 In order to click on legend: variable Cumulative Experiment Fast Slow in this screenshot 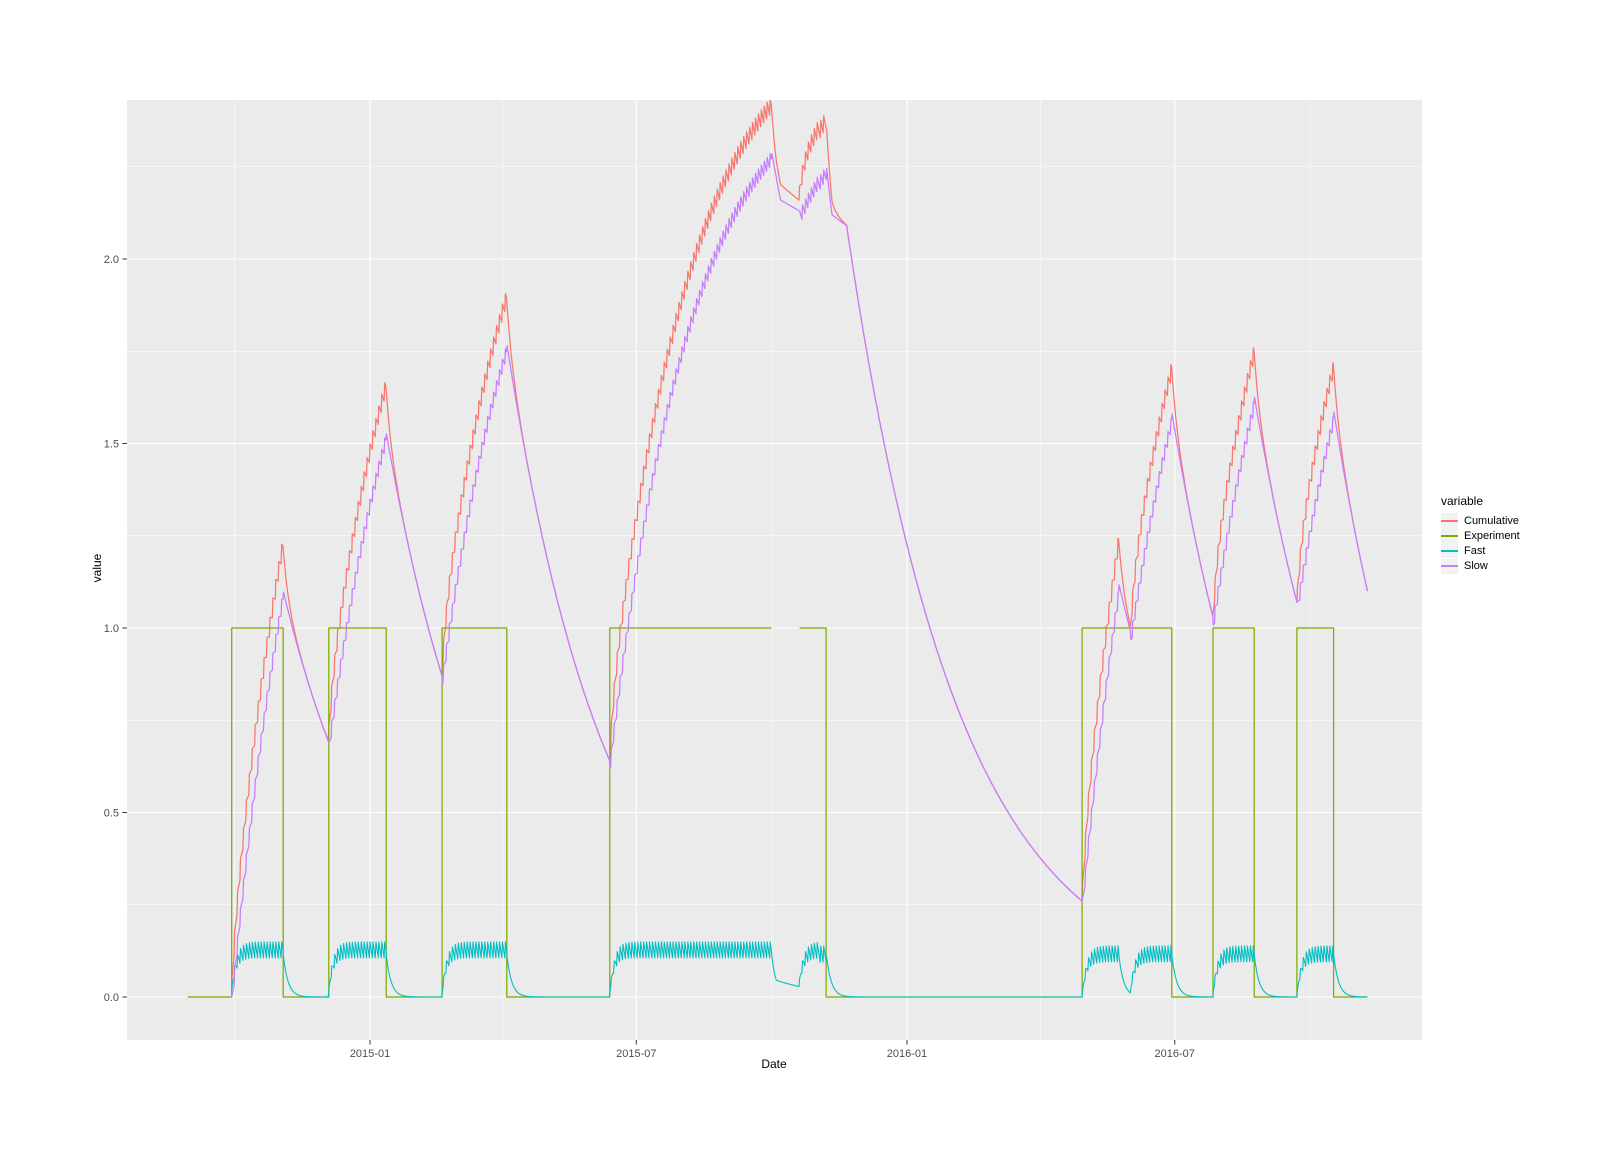, I will do `click(1480, 534)`.